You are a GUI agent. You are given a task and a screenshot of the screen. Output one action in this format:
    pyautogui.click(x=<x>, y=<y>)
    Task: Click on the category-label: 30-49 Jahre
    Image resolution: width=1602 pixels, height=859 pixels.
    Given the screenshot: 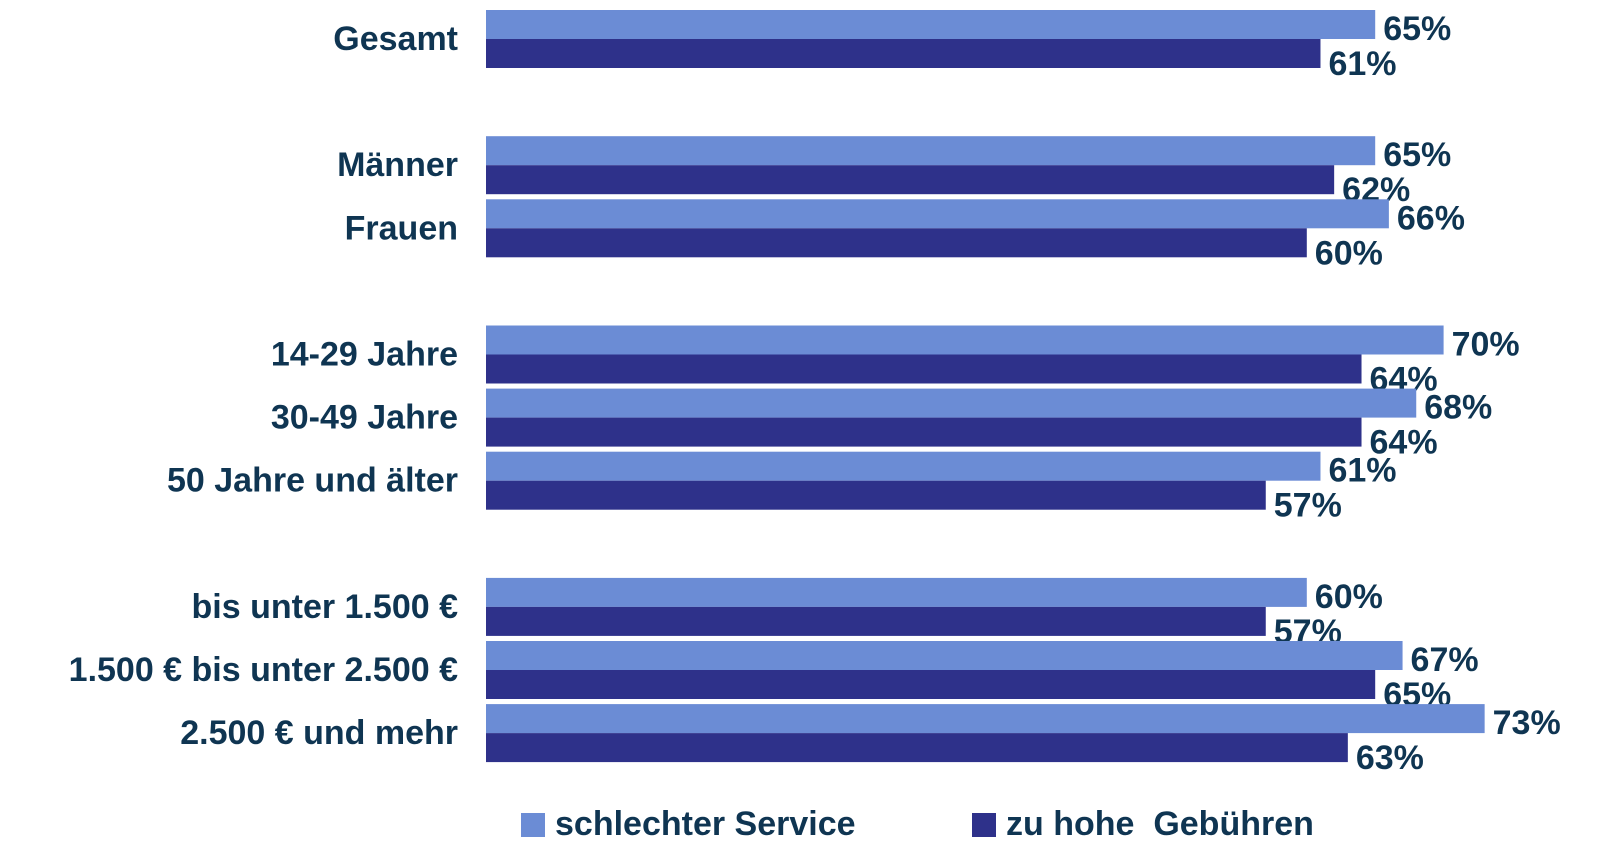 What is the action you would take?
    pyautogui.click(x=364, y=418)
    